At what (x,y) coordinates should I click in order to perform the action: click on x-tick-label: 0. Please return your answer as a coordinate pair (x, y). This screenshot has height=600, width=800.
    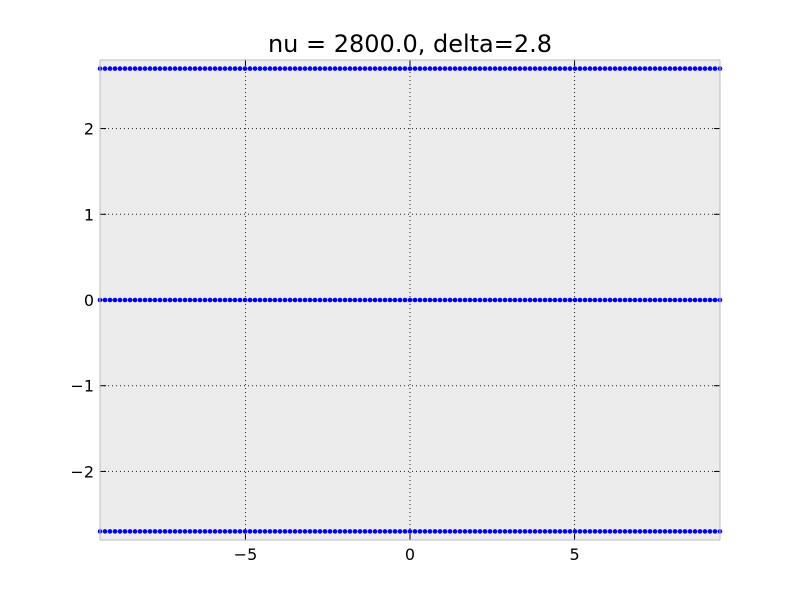
    Looking at the image, I should click on (410, 554).